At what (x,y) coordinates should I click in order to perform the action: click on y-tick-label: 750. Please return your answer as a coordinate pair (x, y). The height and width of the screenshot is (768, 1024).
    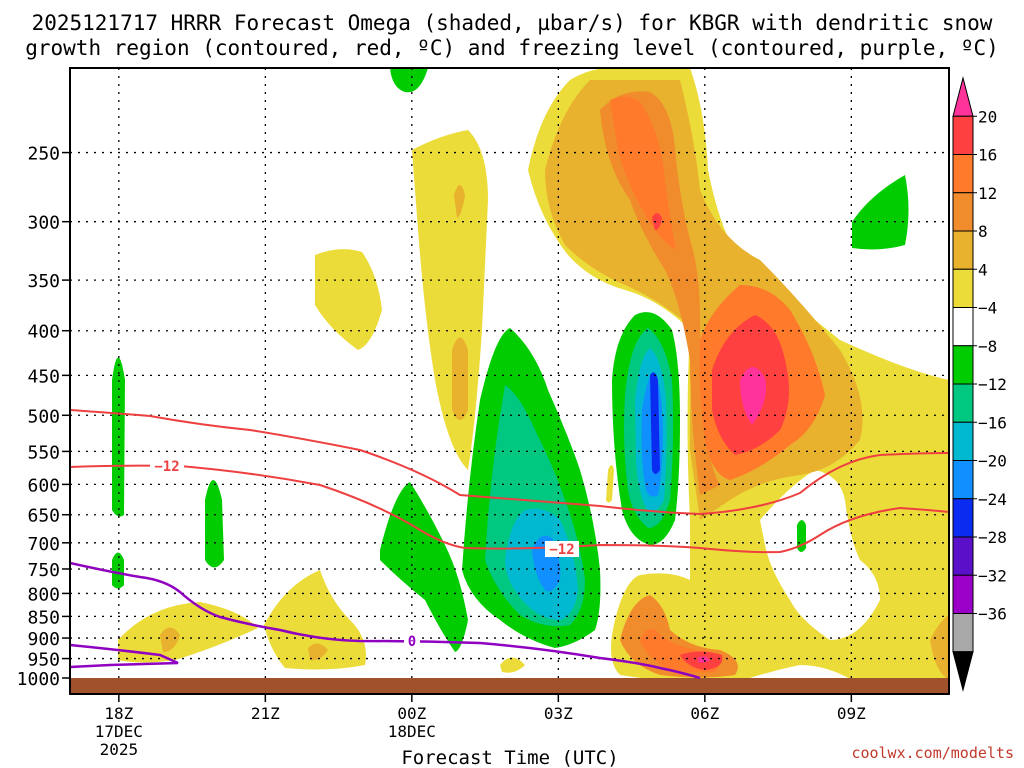
    Looking at the image, I should click on (43, 570).